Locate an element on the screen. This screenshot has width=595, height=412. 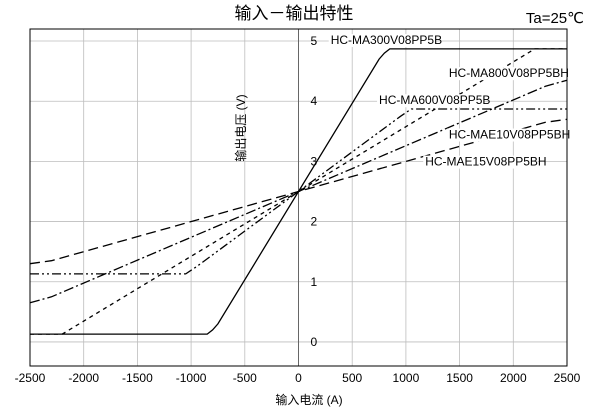
series-label: HC-MA300V08PP5B is located at coordinates (386, 40).